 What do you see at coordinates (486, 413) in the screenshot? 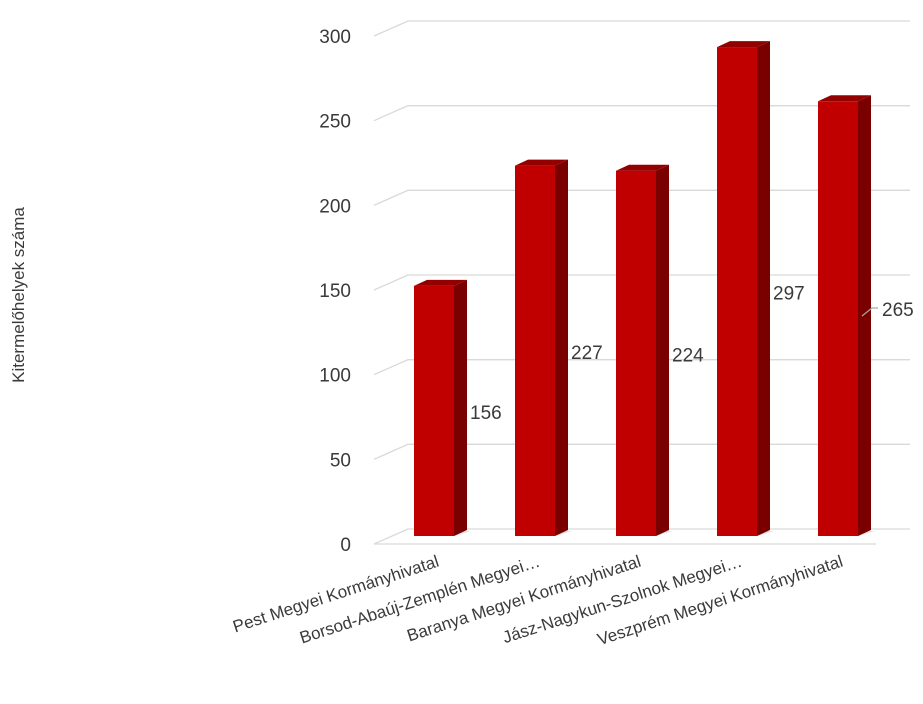
I see `data-label: 156` at bounding box center [486, 413].